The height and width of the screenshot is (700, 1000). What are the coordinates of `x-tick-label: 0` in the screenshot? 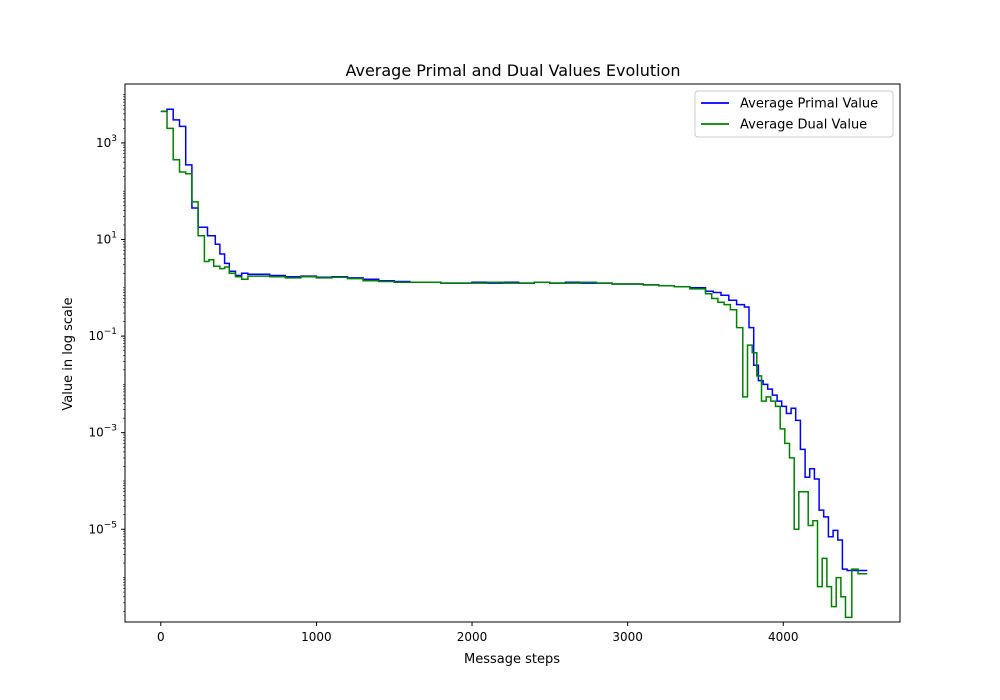 It's located at (161, 637).